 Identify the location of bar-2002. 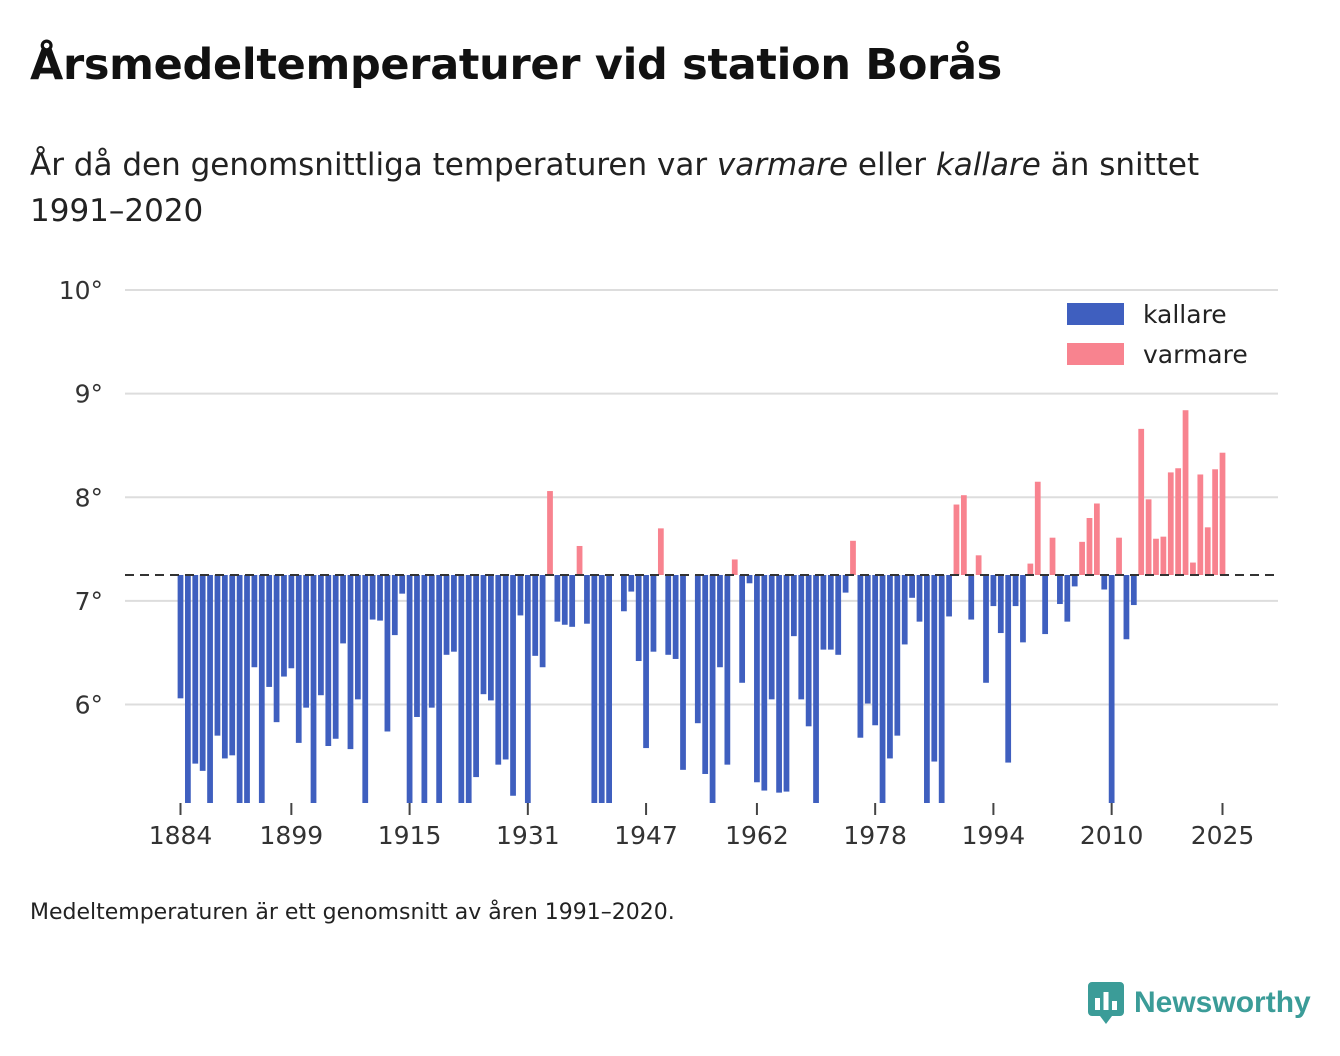
(1052, 556).